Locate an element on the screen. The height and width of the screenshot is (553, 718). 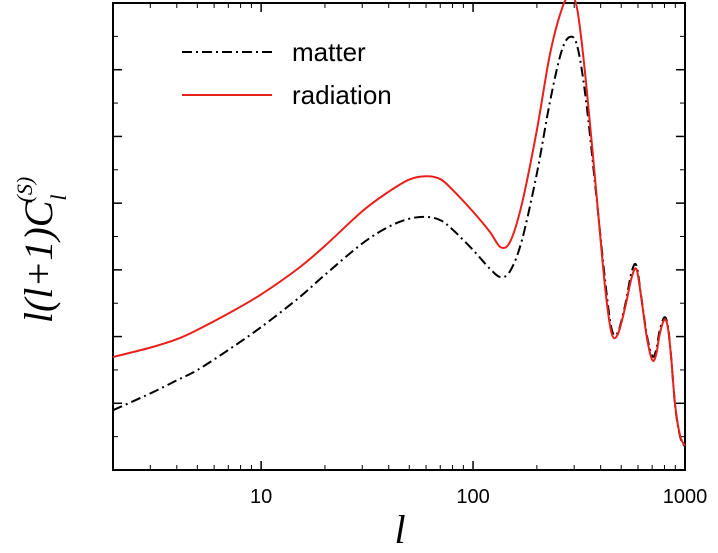
x-axis-label: l is located at coordinates (399, 529).